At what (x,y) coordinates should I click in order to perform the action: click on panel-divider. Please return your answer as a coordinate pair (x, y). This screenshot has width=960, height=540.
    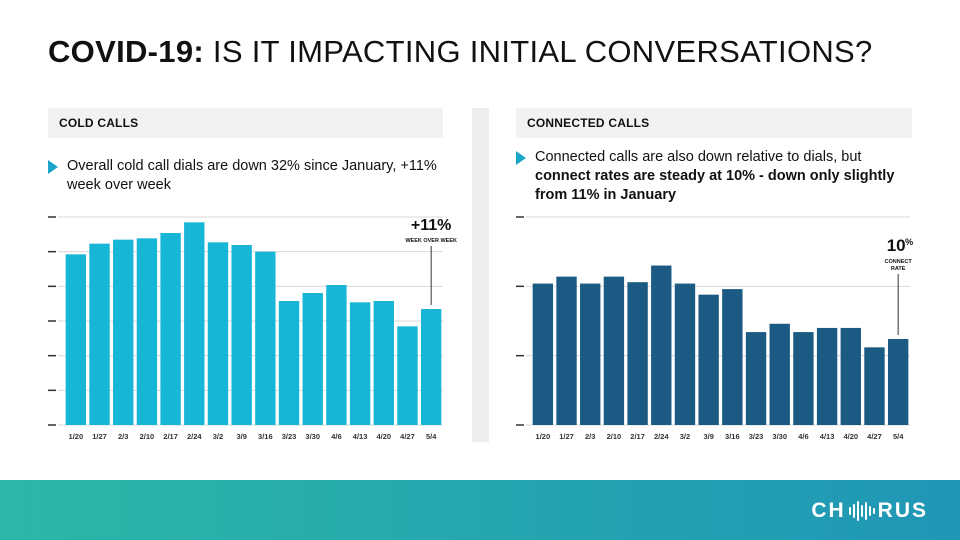
    Looking at the image, I should click on (480, 275).